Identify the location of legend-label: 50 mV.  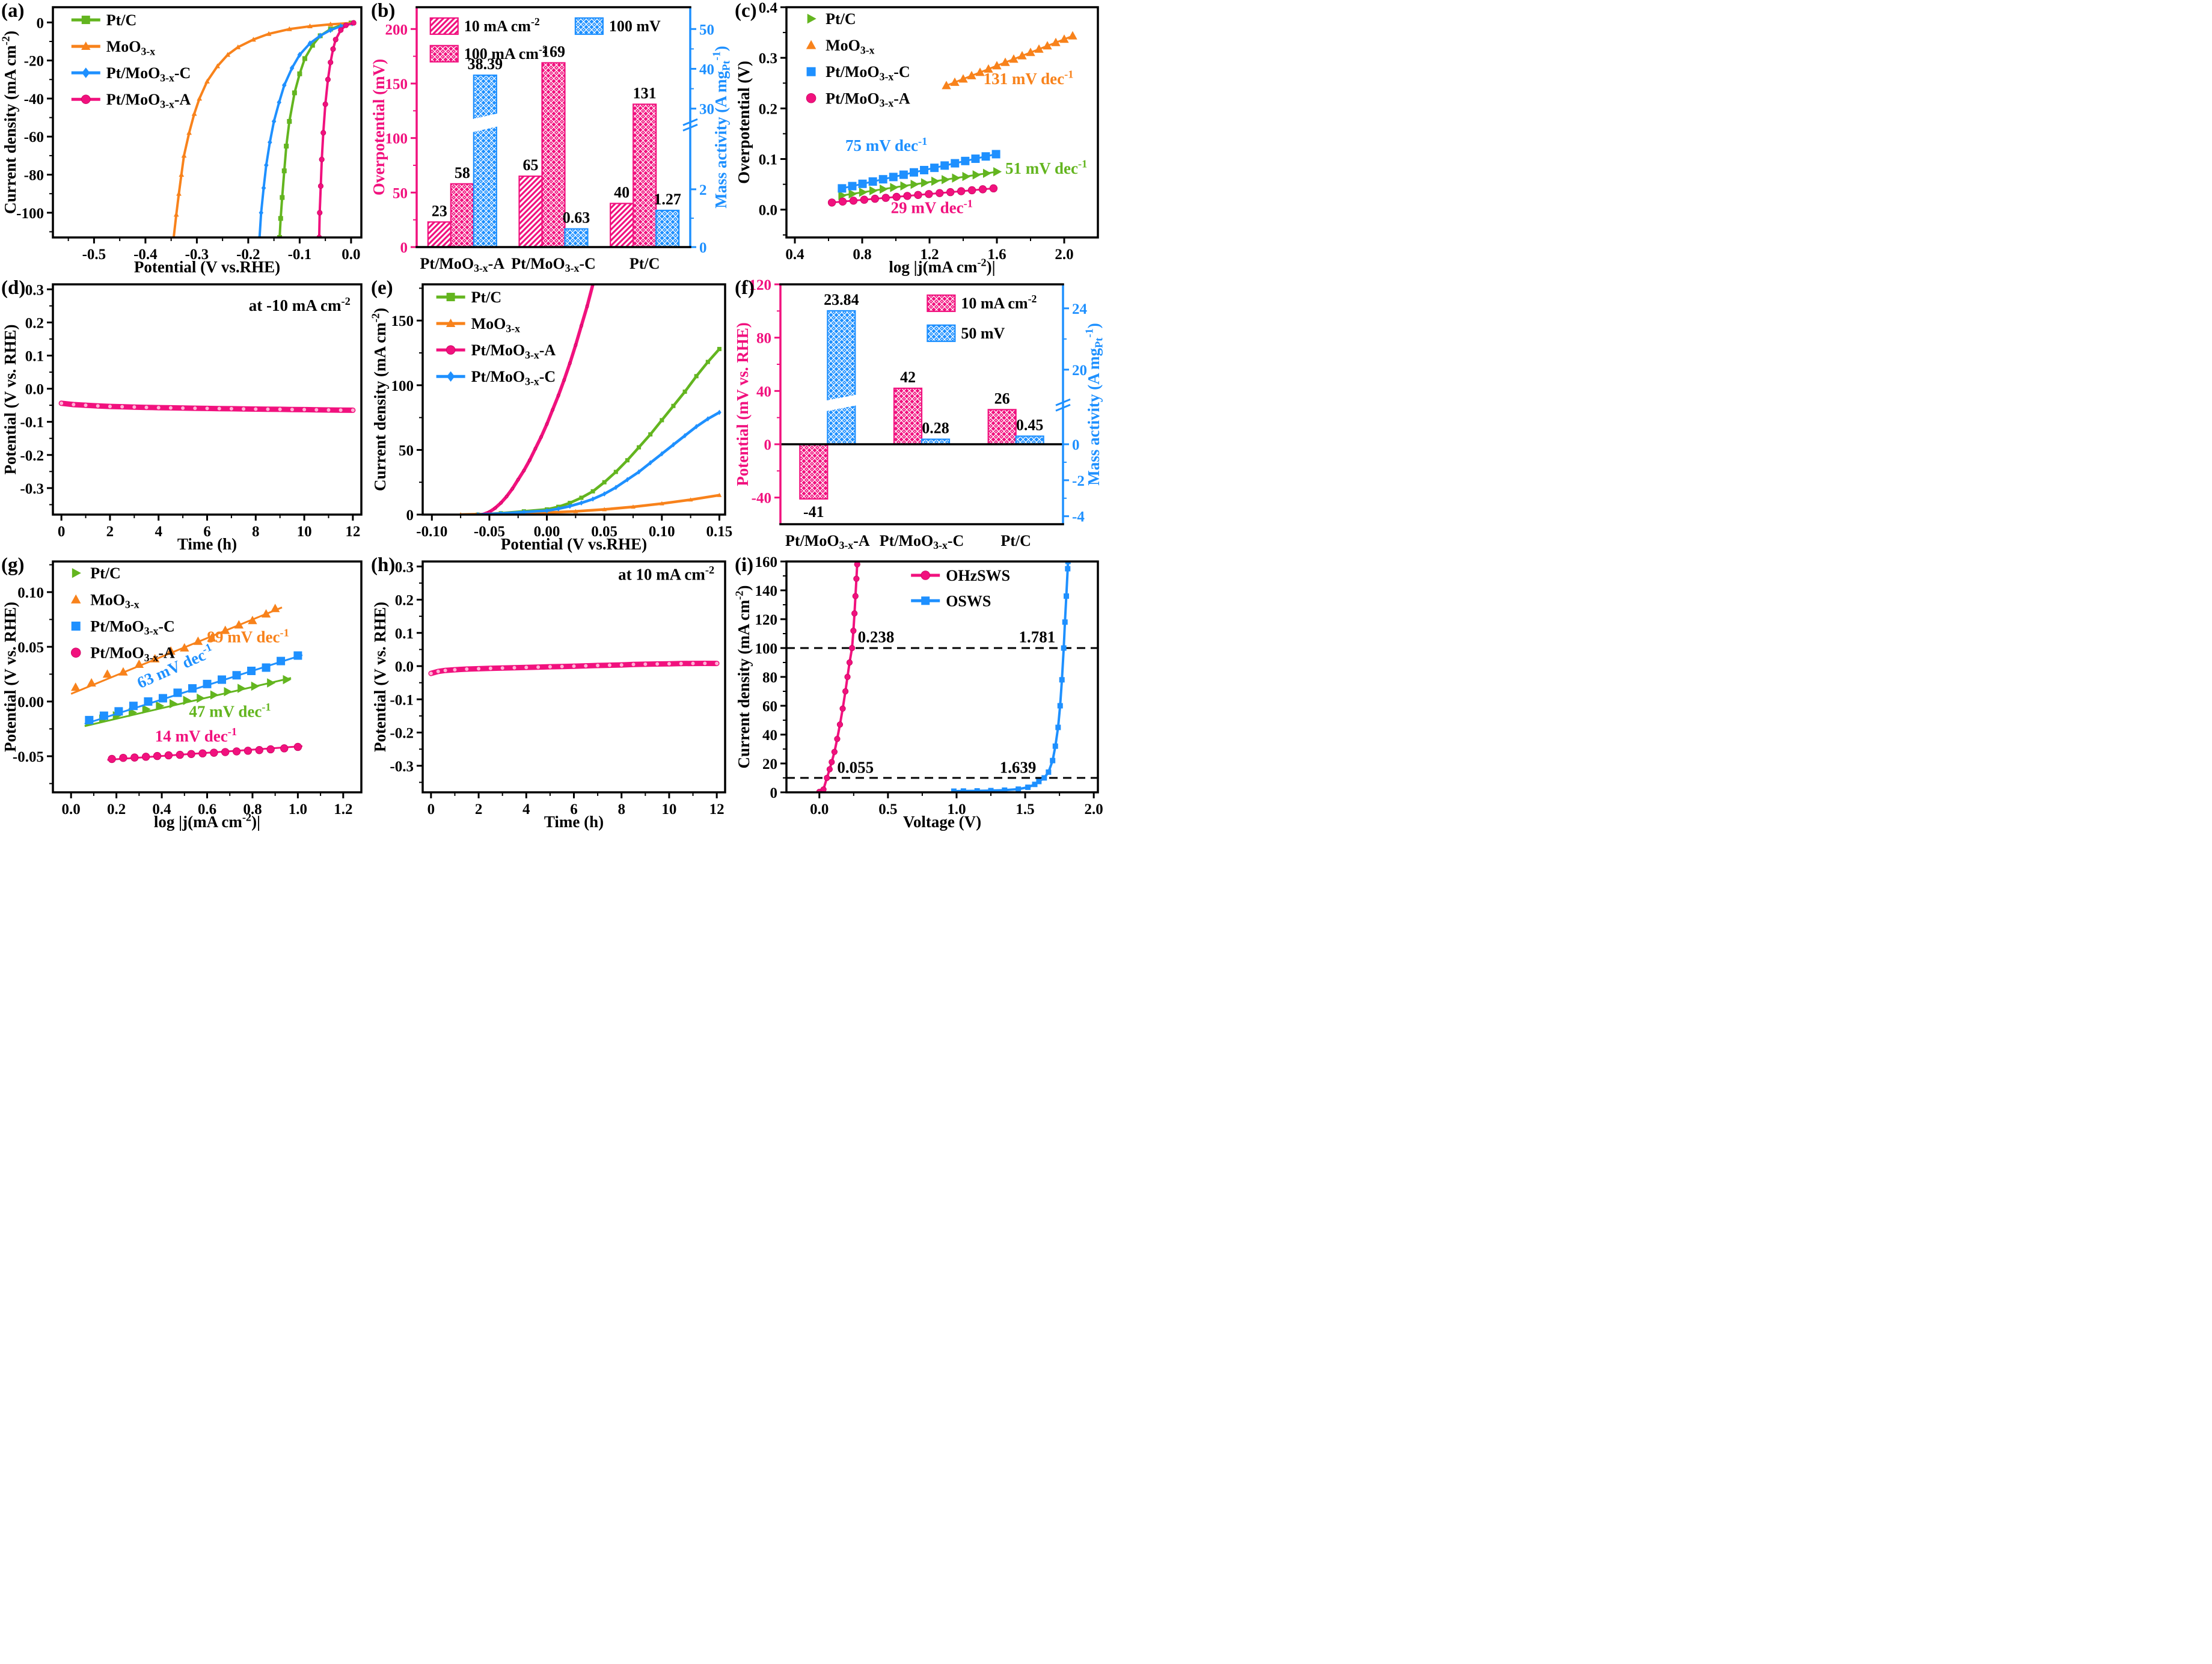
(983, 334).